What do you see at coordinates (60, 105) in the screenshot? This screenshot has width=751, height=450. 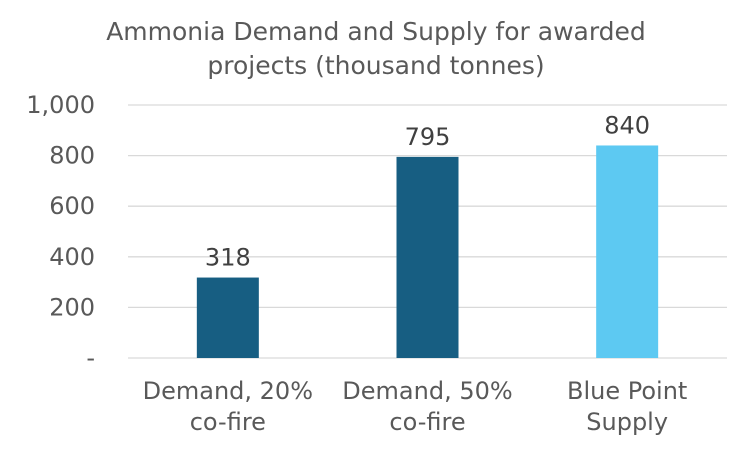 I see `y-tick-label: 1,000` at bounding box center [60, 105].